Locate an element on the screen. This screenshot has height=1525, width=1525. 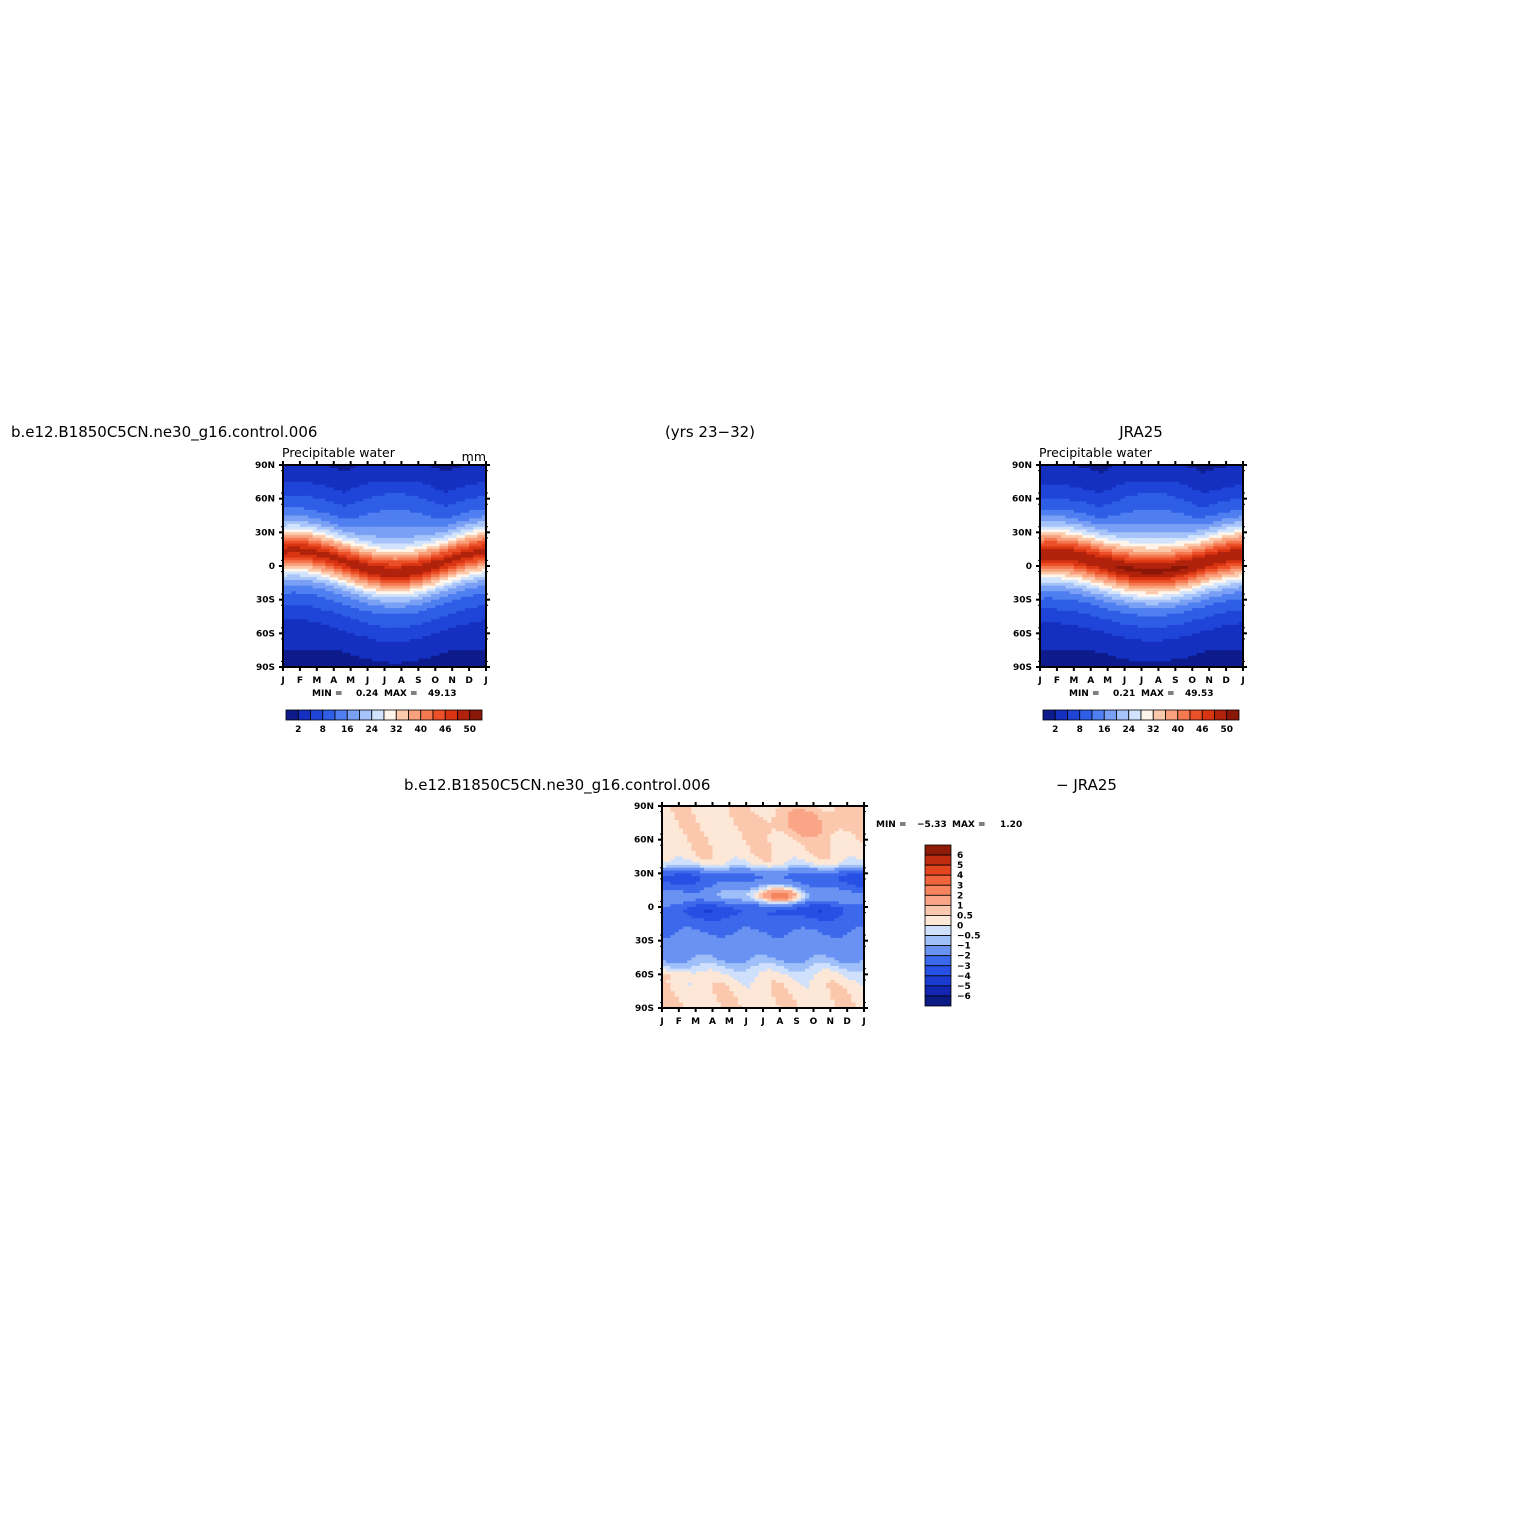
model-colorbar-label: 2 is located at coordinates (298, 730).